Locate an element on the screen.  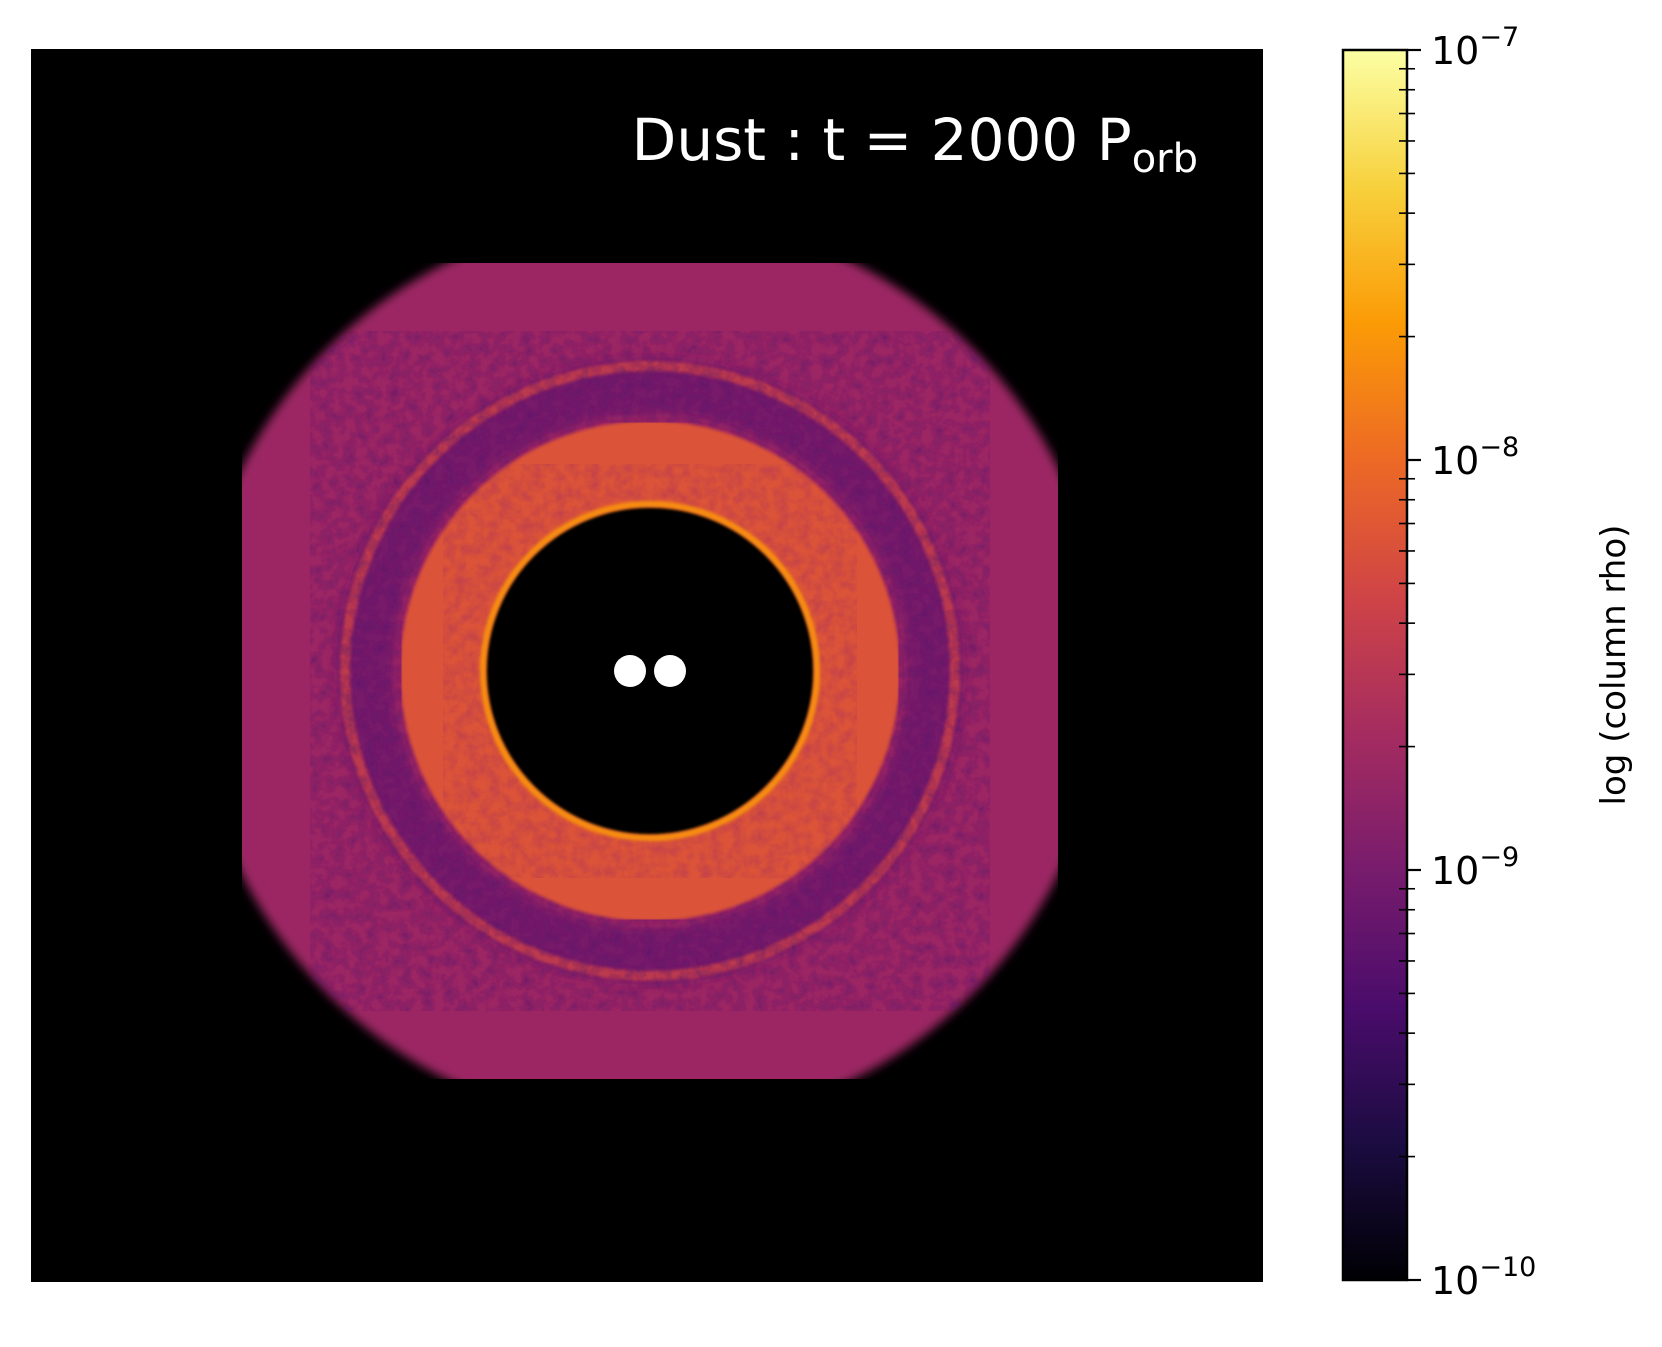
colorbar-tick-label: 10⁻⁸ is located at coordinates (1475, 457).